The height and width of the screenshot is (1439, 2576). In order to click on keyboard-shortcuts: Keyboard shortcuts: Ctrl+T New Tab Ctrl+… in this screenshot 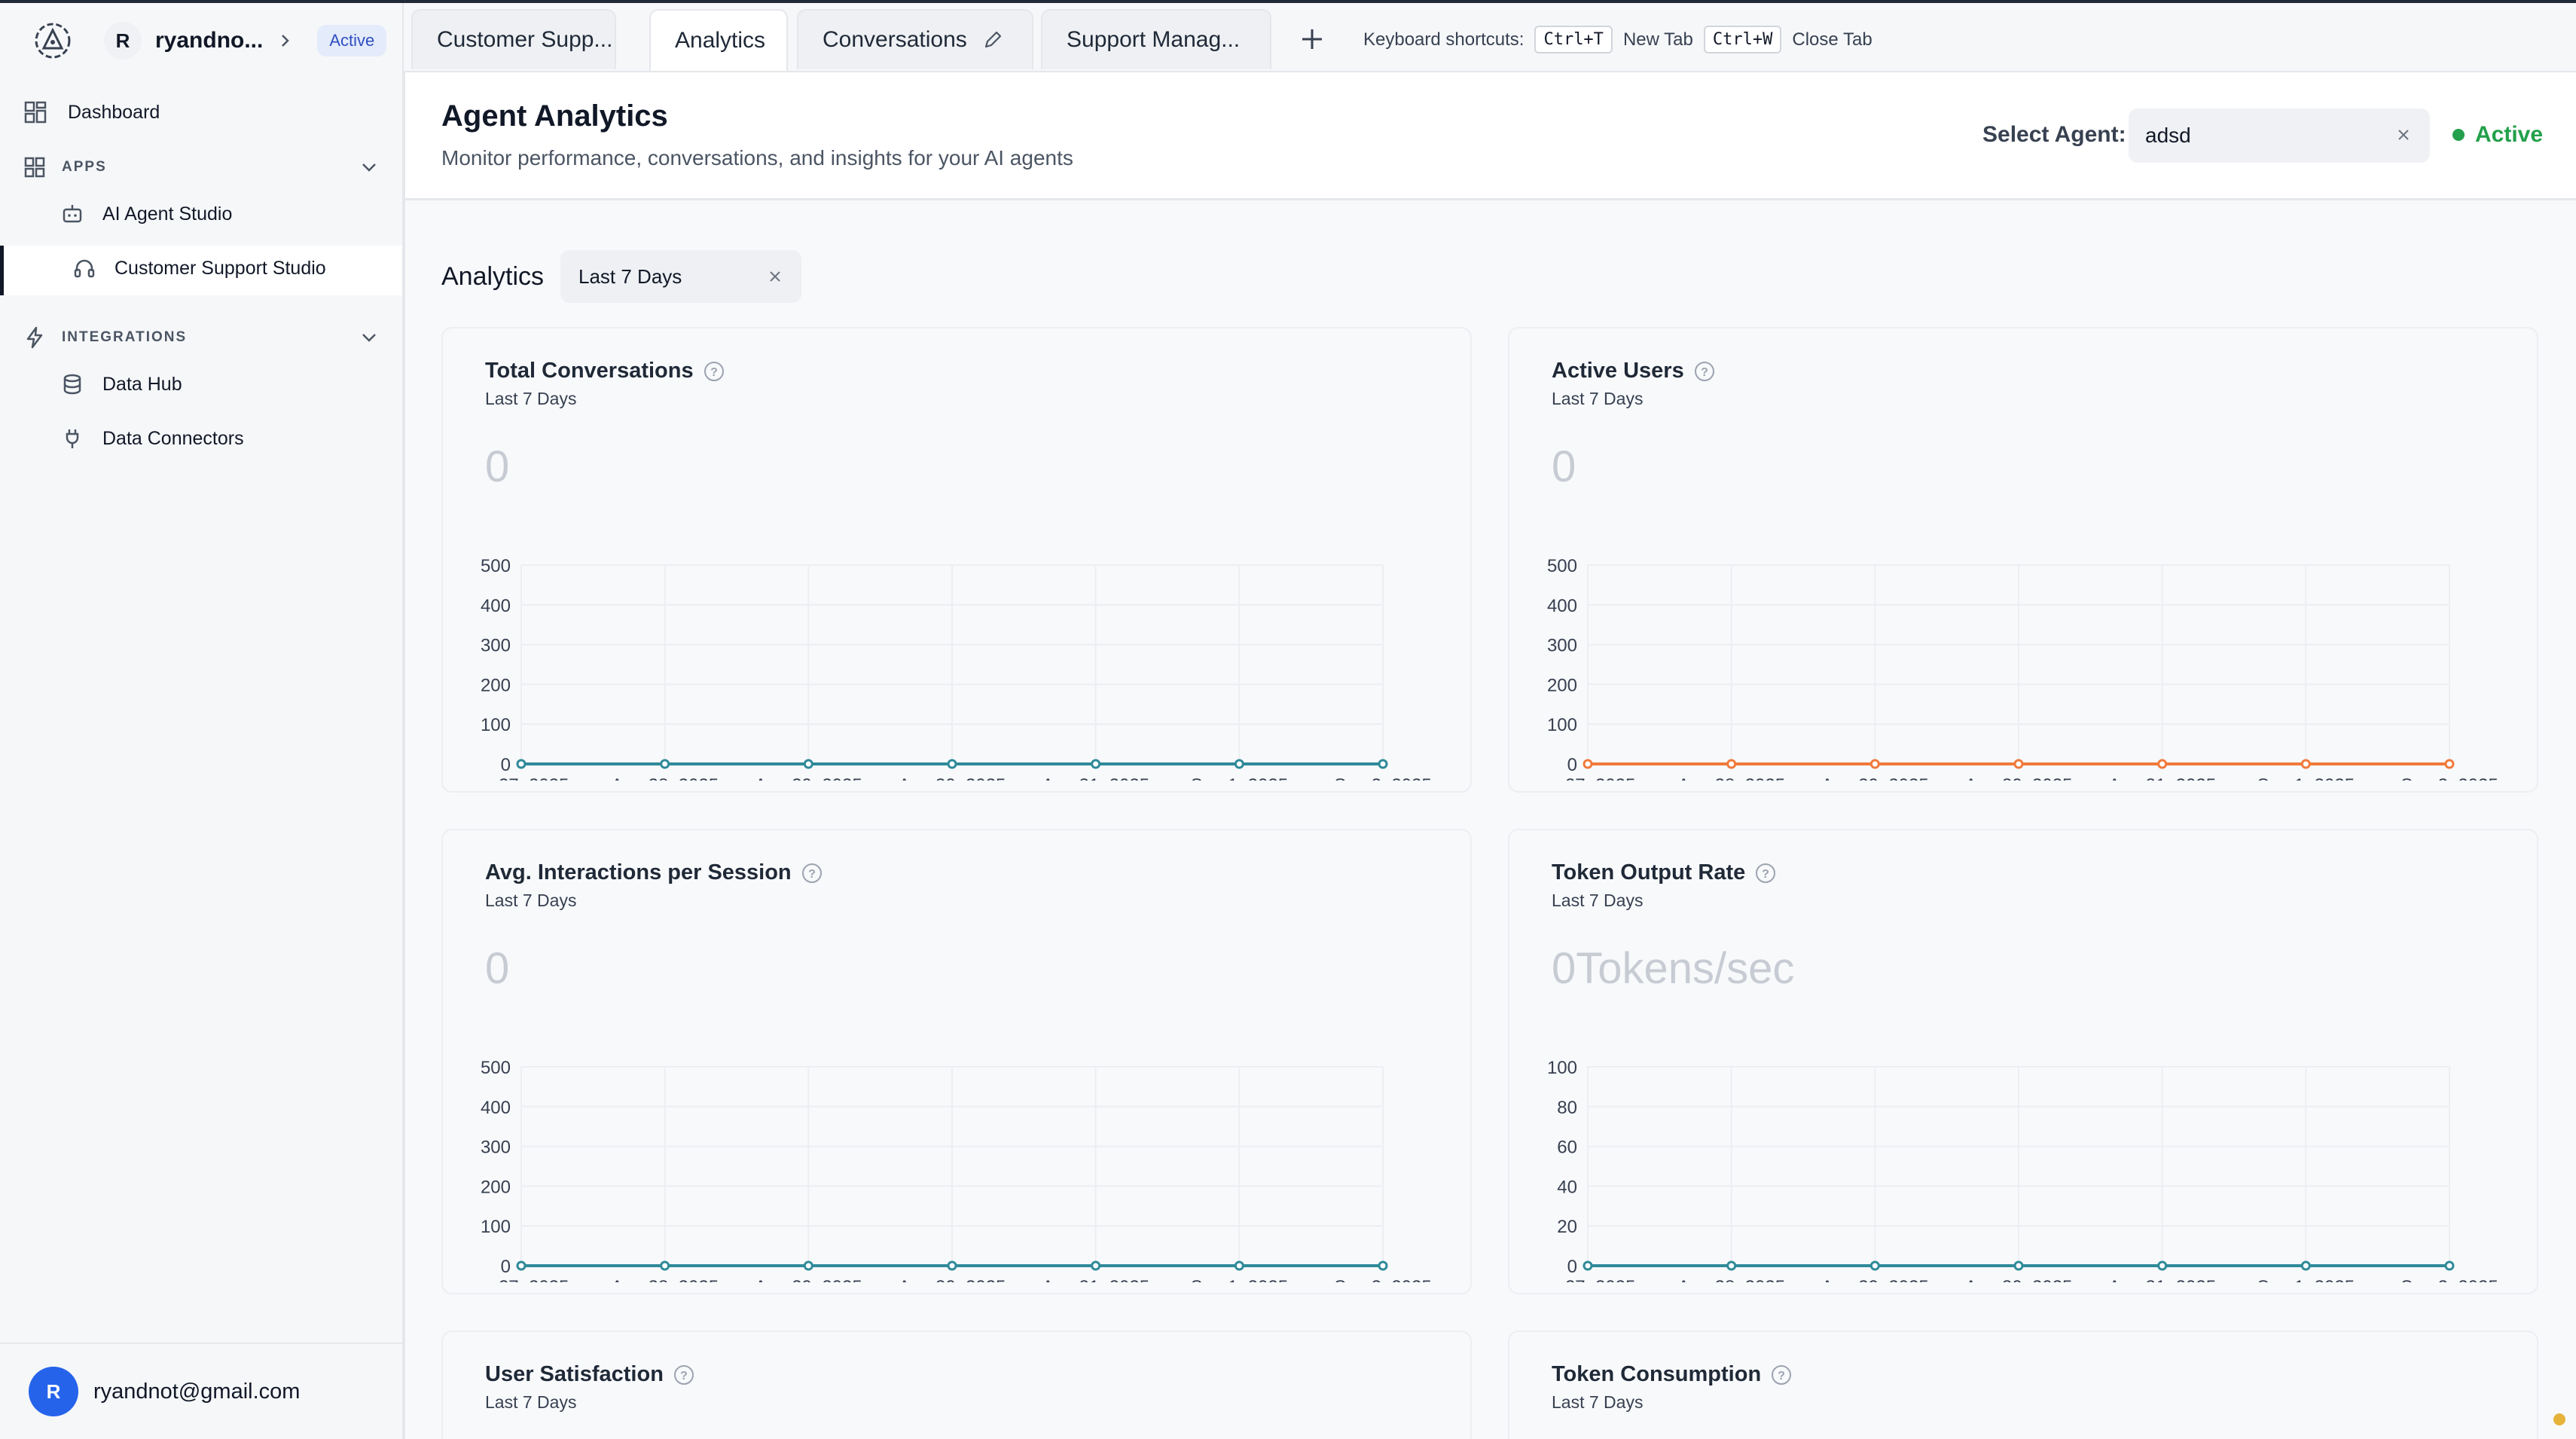, I will do `click(1617, 39)`.